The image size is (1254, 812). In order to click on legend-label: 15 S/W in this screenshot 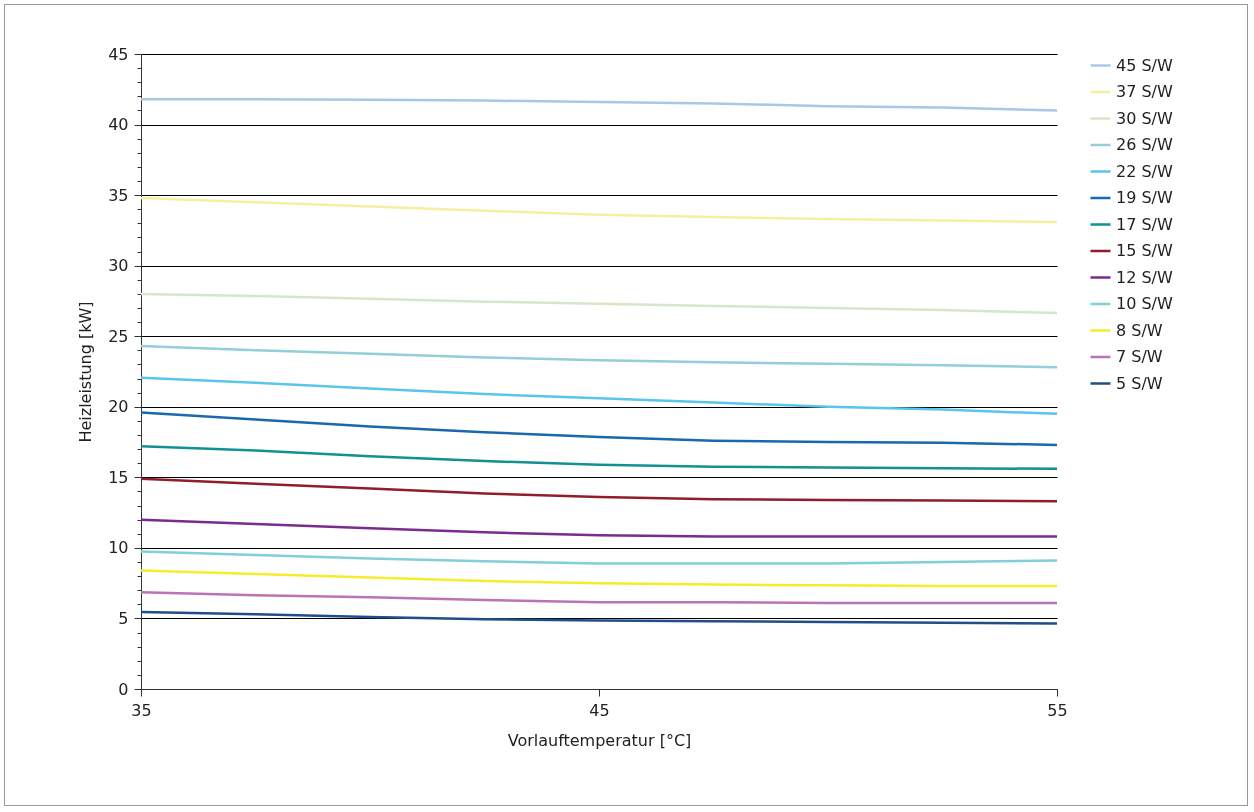, I will do `click(1144, 250)`.